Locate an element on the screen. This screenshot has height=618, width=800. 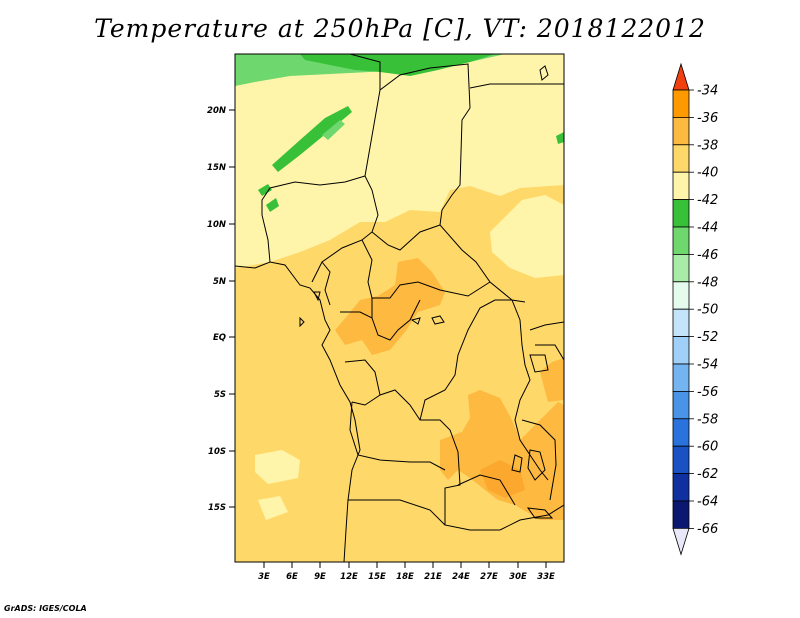
lat-tick-label: 10S is located at coordinates (217, 452).